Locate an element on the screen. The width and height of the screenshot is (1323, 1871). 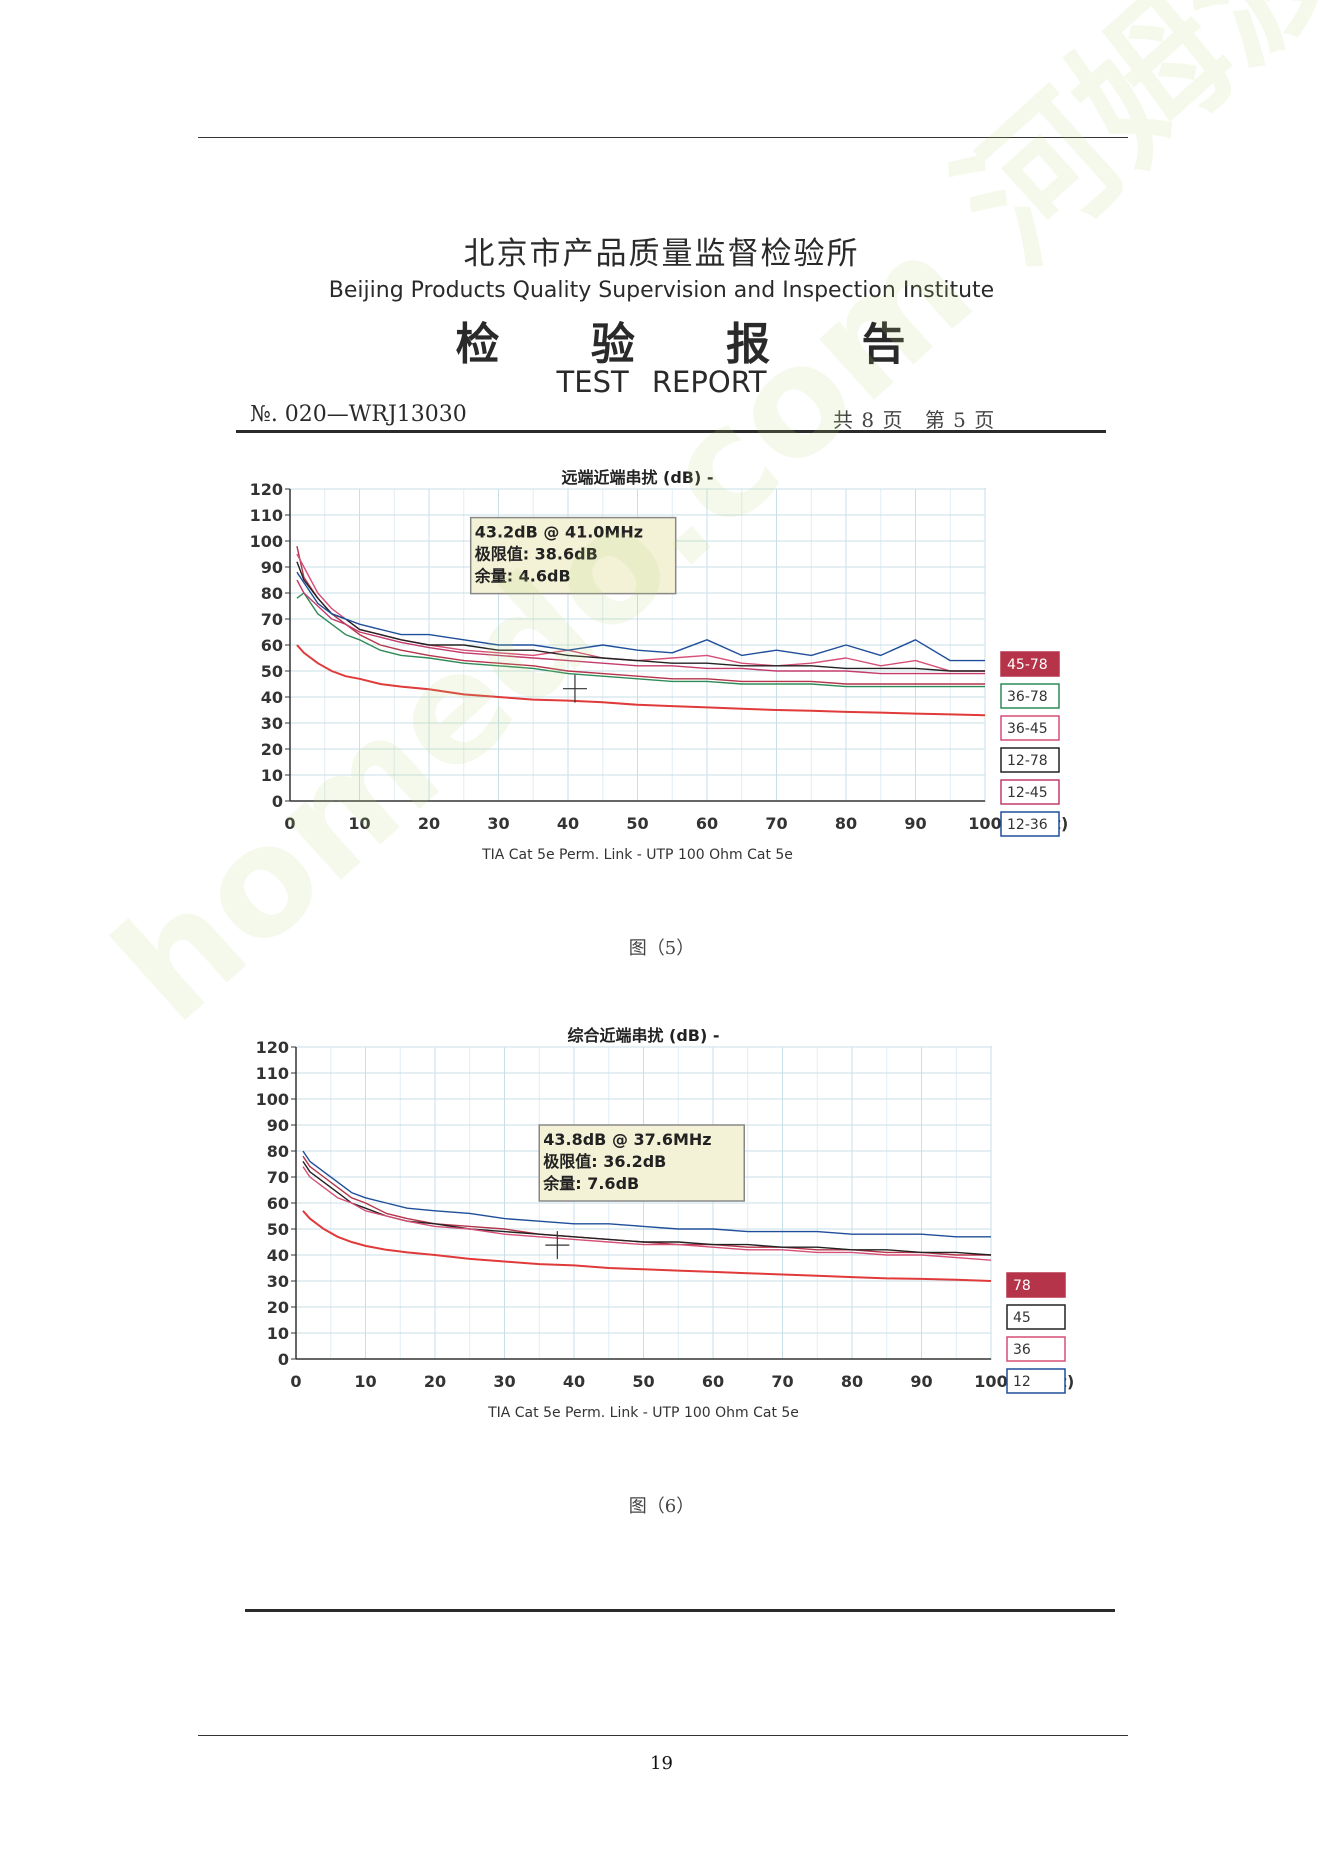
legend-label-45-78: 45-78 is located at coordinates (1027, 665).